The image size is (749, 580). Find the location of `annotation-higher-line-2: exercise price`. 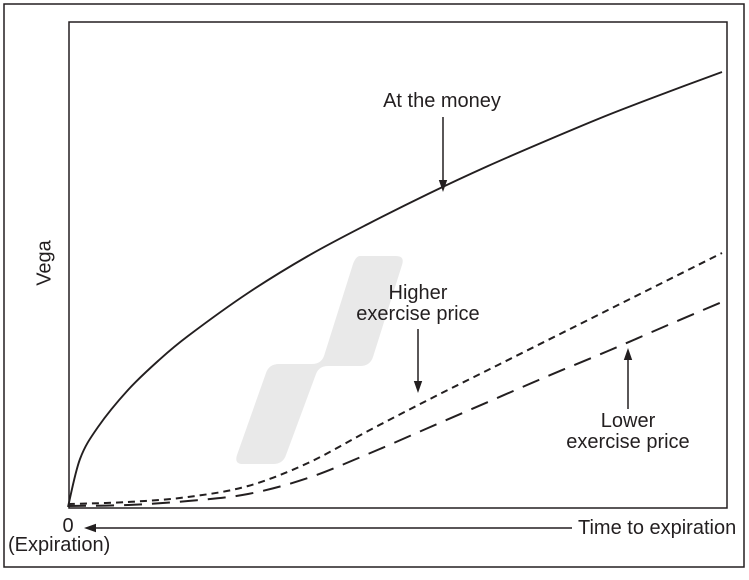

annotation-higher-line-2: exercise price is located at coordinates (418, 314).